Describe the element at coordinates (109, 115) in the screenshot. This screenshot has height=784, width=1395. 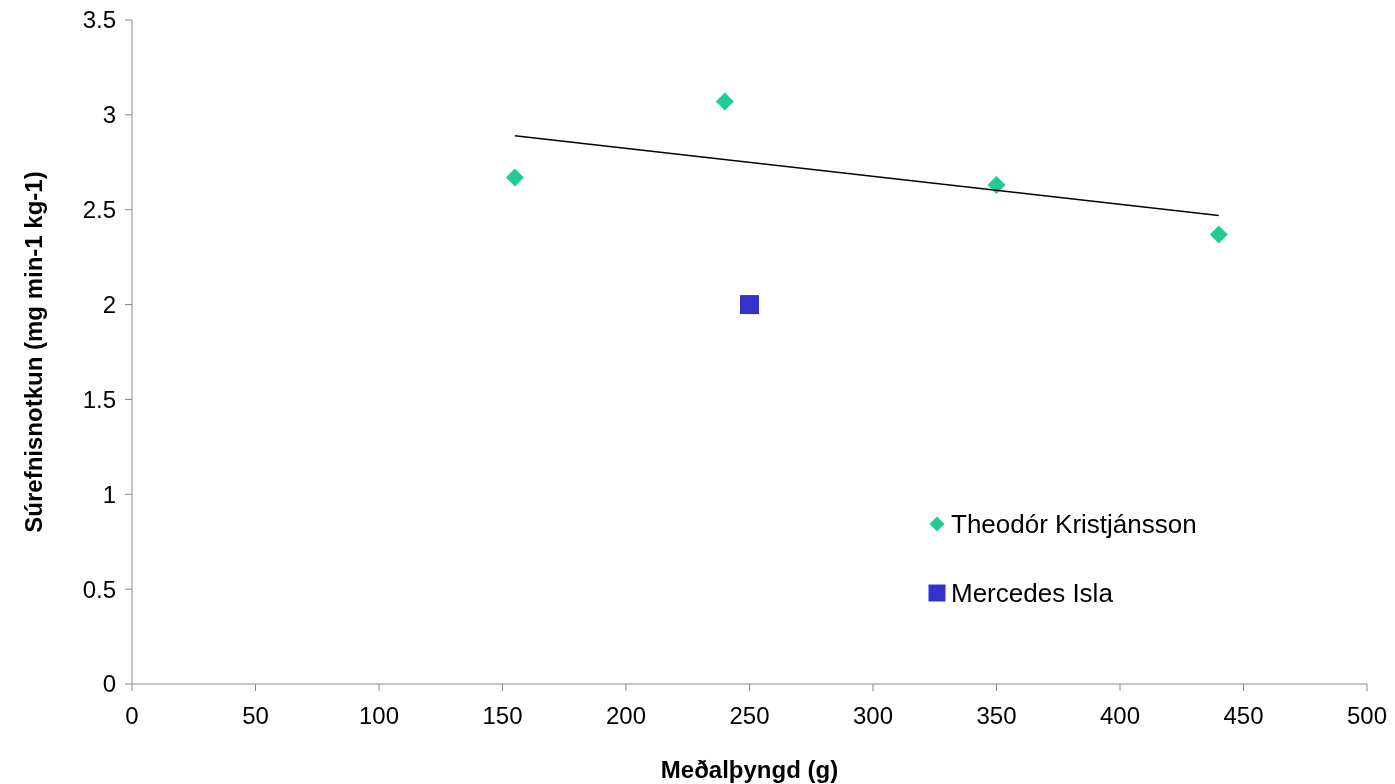
I see `y-tick-label: 3` at that location.